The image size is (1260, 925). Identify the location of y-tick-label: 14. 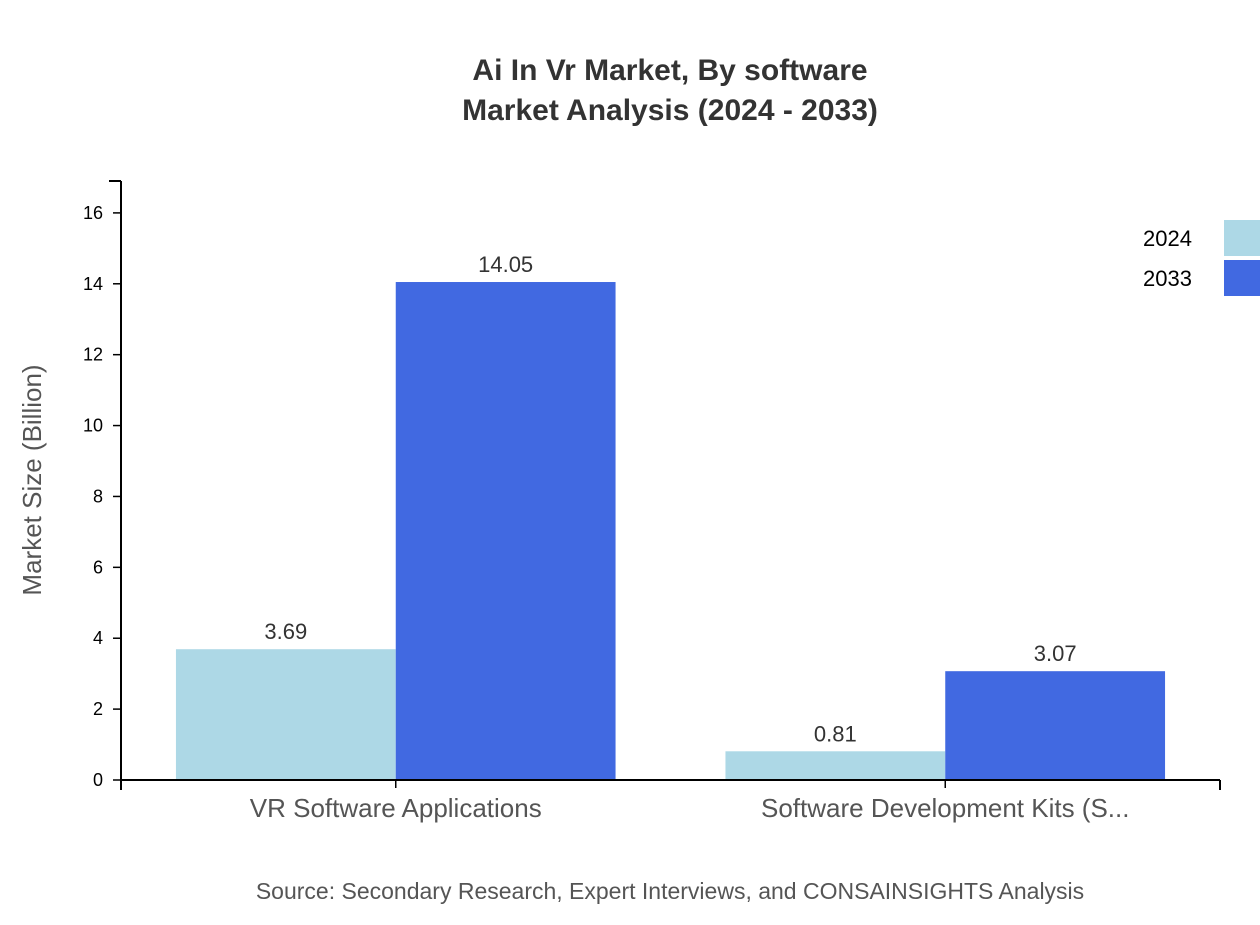
(93, 284).